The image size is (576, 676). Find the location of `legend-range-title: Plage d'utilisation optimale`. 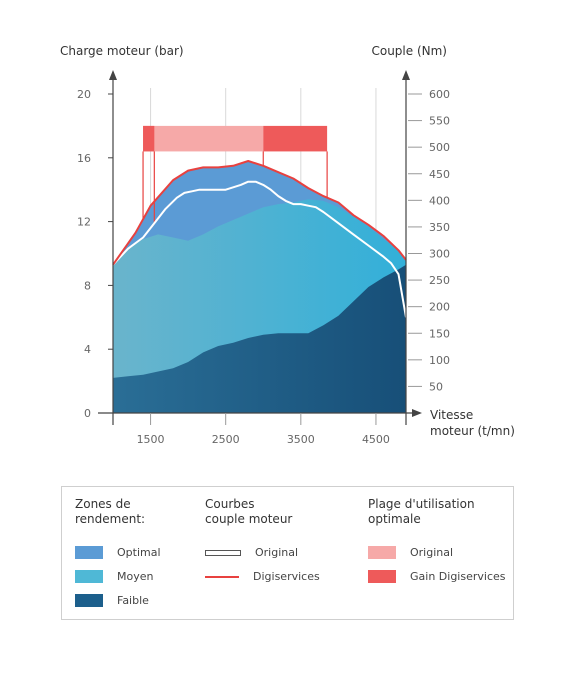

legend-range-title: Plage d'utilisation optimale is located at coordinates (421, 511).